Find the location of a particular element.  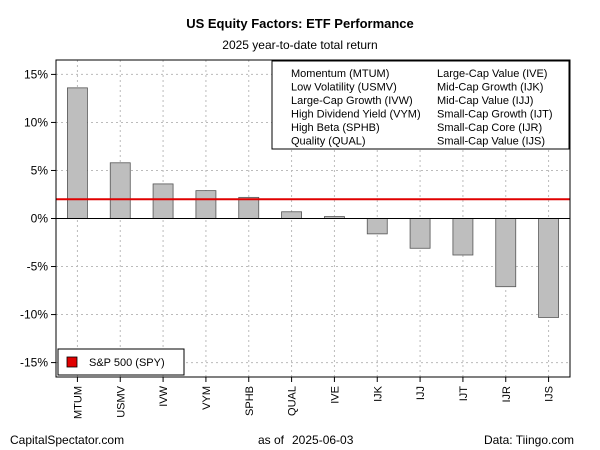

benchmark-legend-swatch is located at coordinates (72, 362).